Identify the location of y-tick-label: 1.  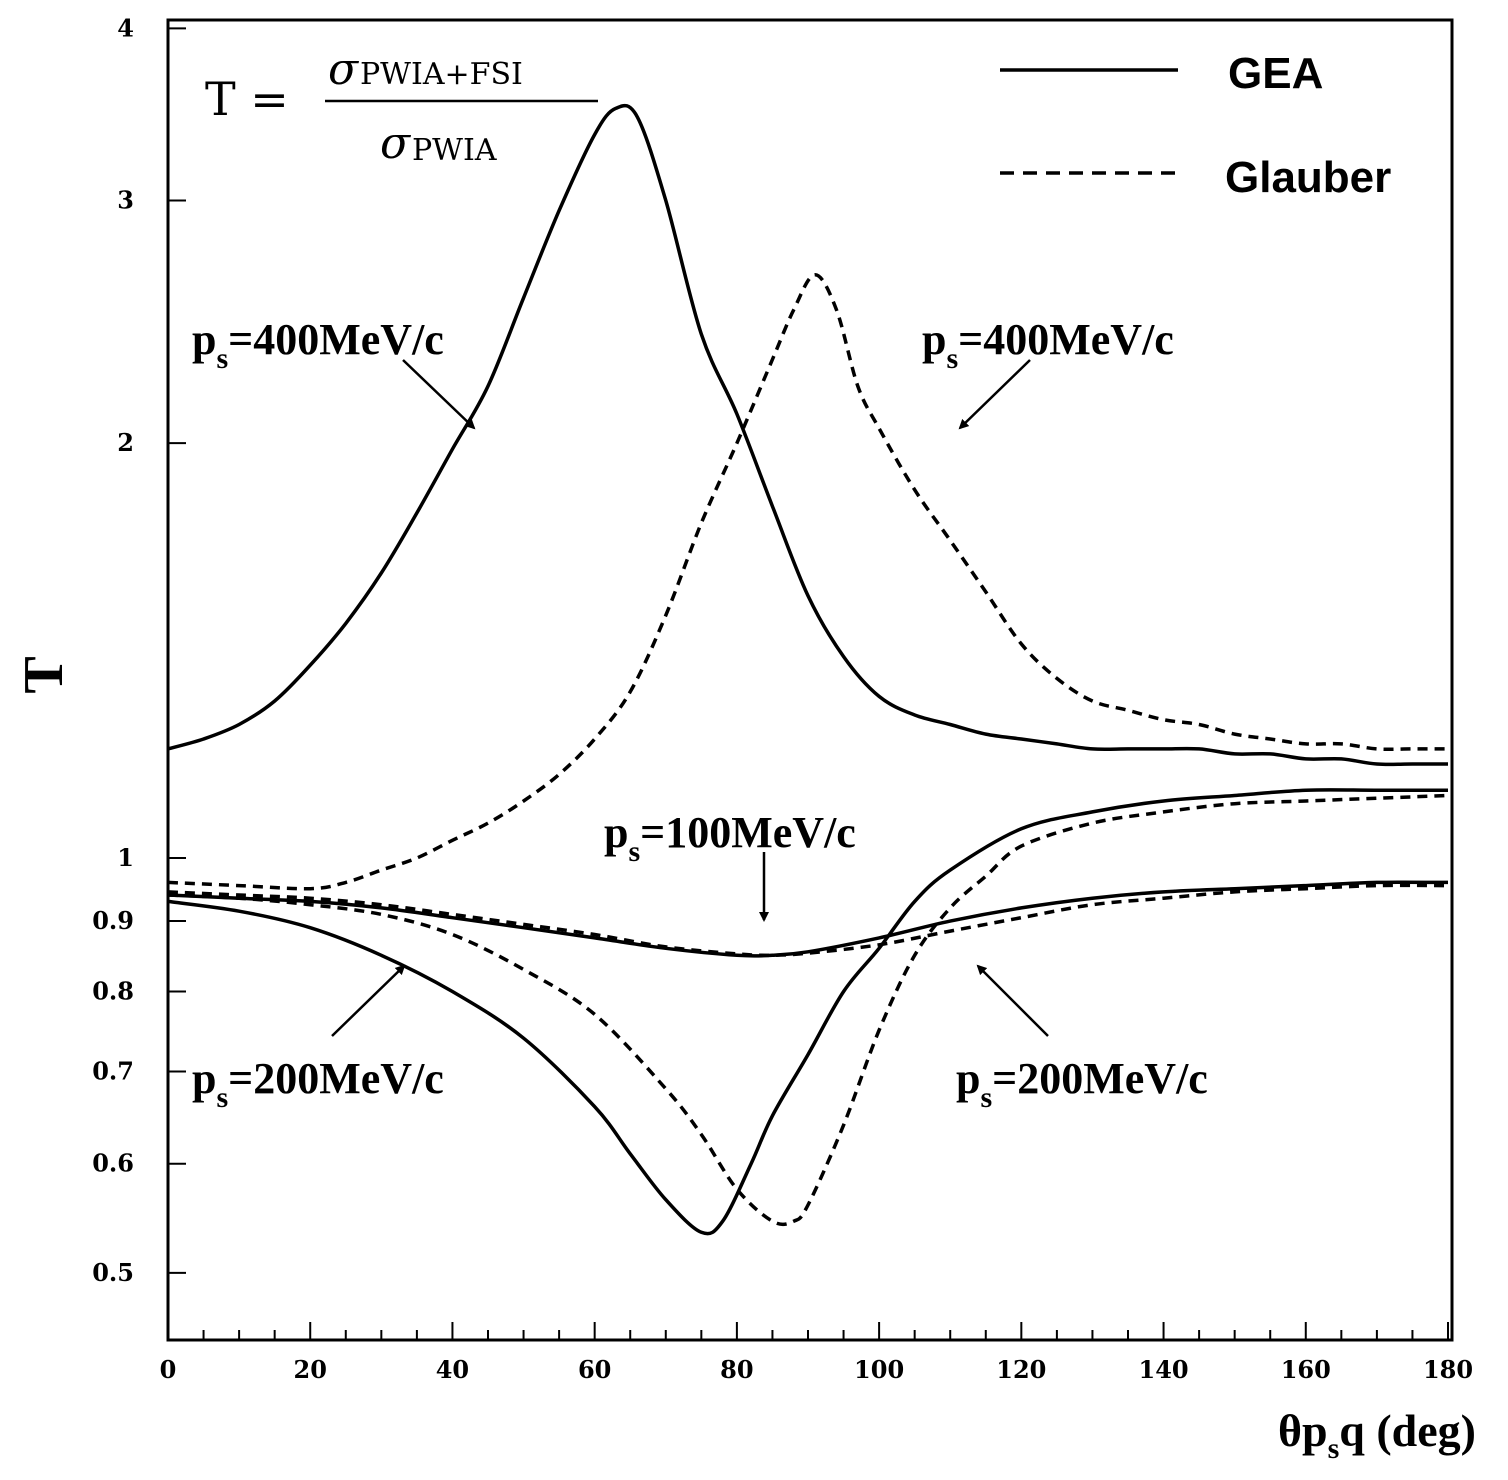
(125, 857).